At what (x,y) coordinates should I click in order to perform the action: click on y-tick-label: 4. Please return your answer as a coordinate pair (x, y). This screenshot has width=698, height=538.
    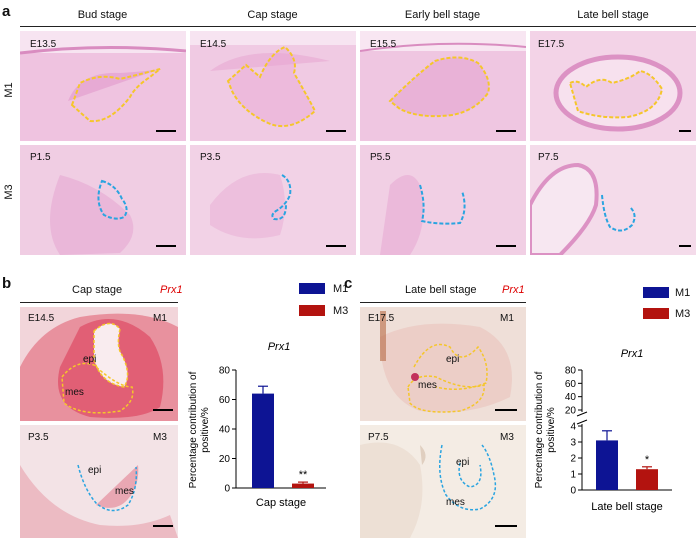
    Looking at the image, I should click on (573, 427).